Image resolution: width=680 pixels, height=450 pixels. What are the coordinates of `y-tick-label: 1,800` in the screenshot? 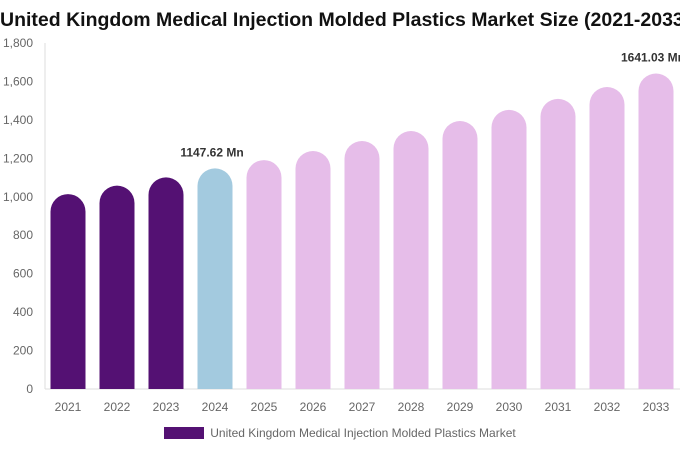 It's located at (18, 43).